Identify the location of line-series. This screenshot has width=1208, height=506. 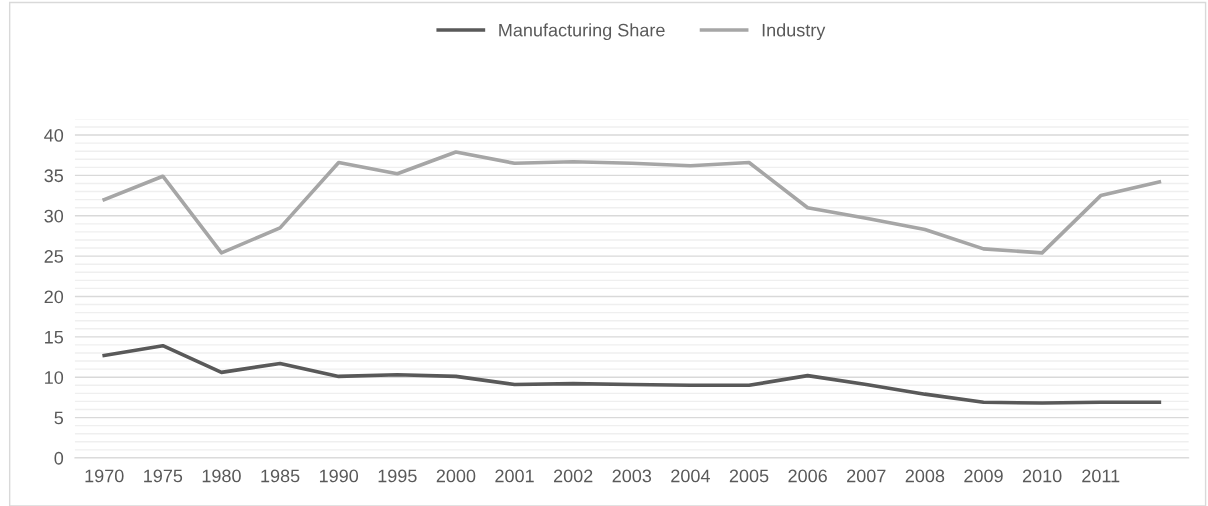
(632, 374).